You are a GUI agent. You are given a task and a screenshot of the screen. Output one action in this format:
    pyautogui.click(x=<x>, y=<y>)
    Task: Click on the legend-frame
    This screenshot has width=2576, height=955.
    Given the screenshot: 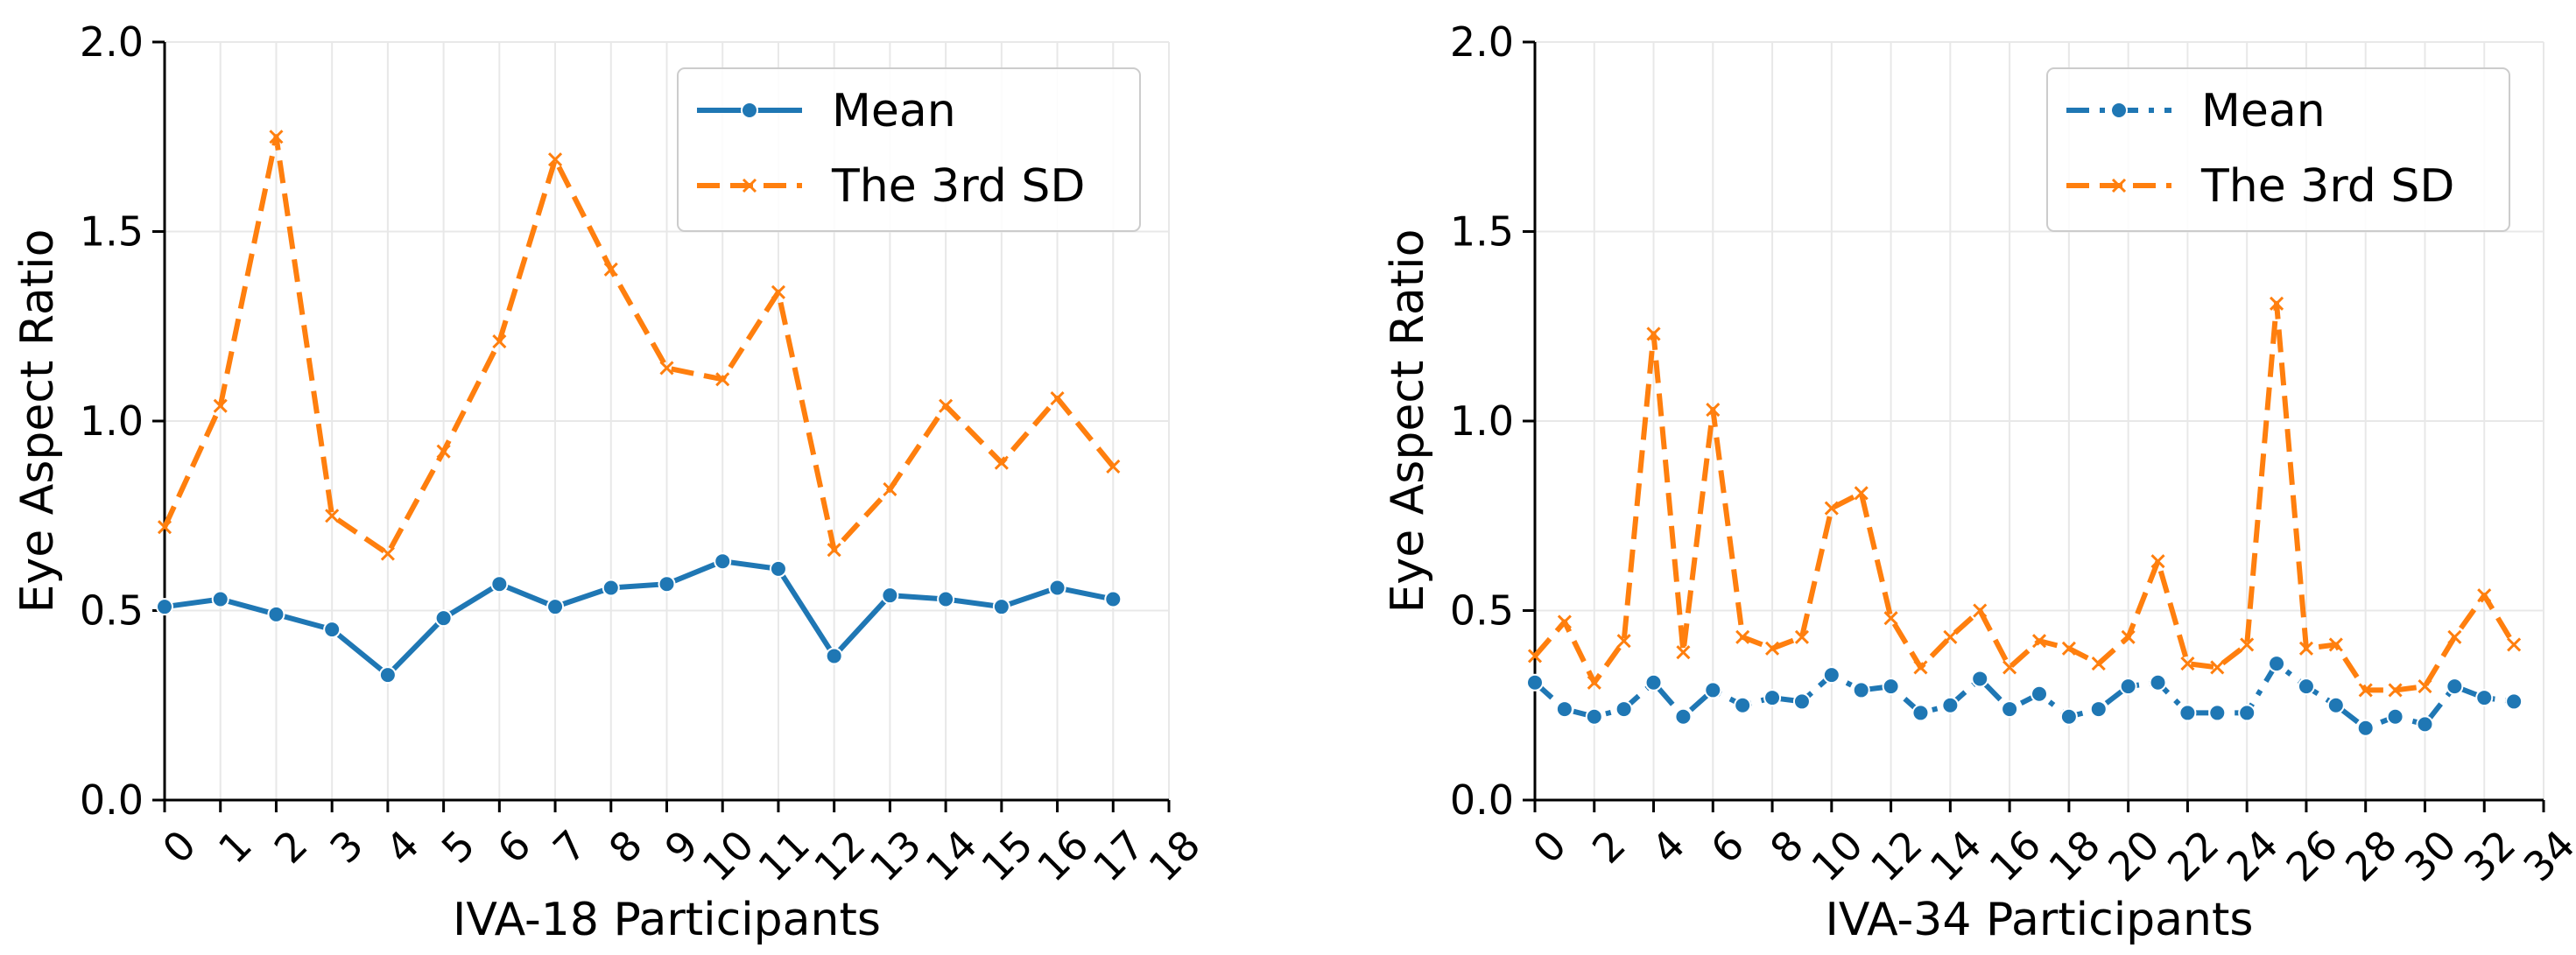 What is the action you would take?
    pyautogui.click(x=2278, y=149)
    